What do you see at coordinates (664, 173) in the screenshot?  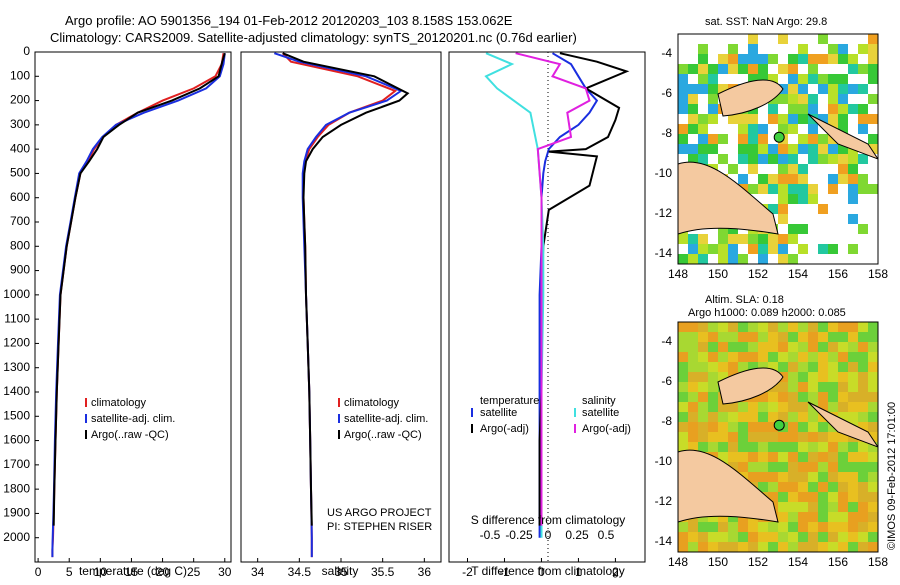 I see `lat-tick-label: -10` at bounding box center [664, 173].